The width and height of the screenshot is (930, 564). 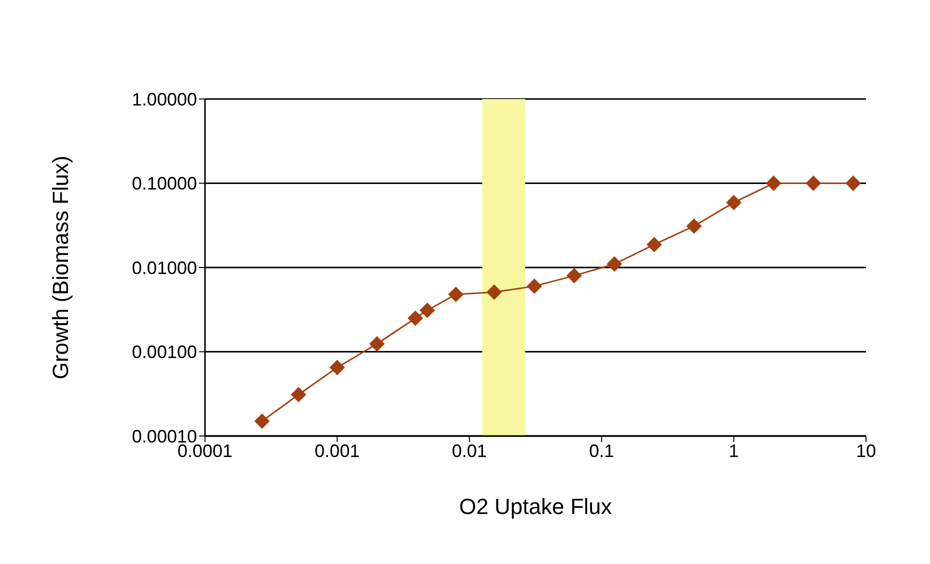 What do you see at coordinates (60, 268) in the screenshot?
I see `y-axis-title: Growth (Biomass Flux)` at bounding box center [60, 268].